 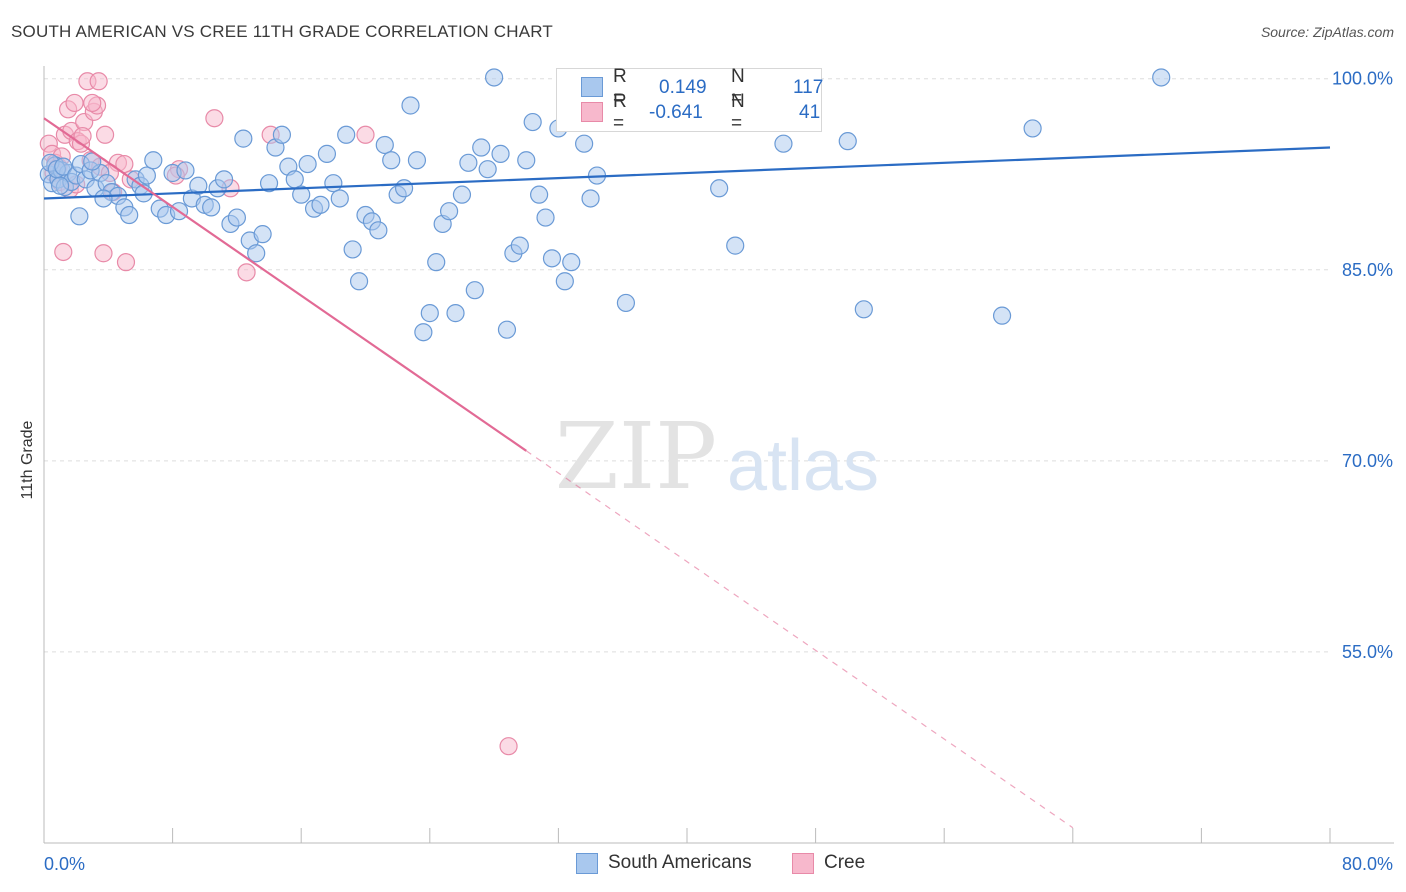 What do you see at coordinates (803, 863) in the screenshot?
I see `cree-legend-swatch` at bounding box center [803, 863].